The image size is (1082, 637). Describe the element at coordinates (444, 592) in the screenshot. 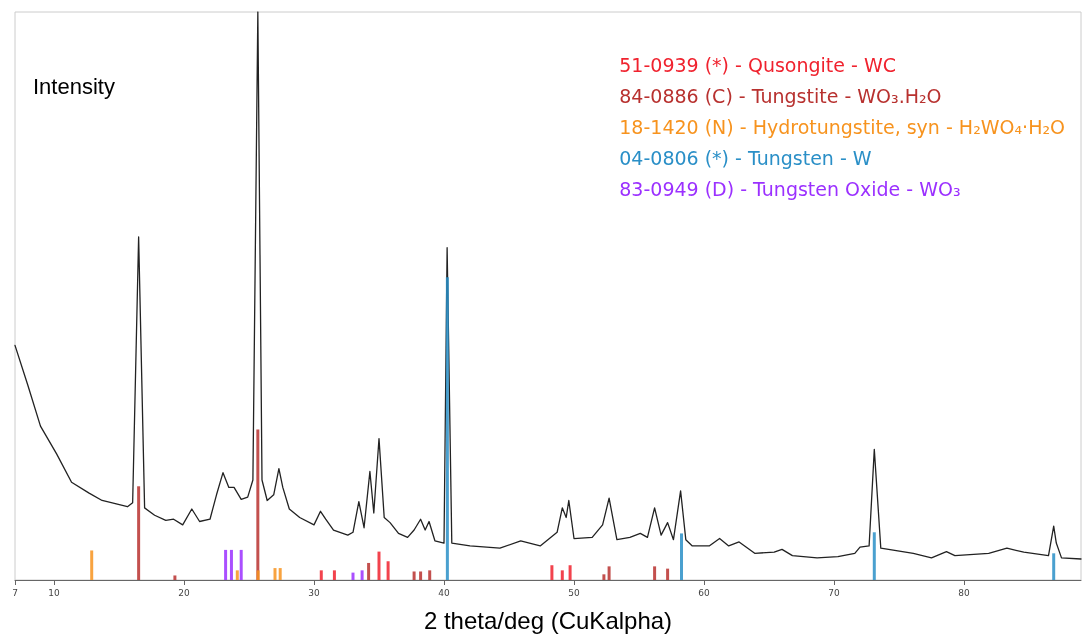

I see `x-tick-label: 40` at that location.